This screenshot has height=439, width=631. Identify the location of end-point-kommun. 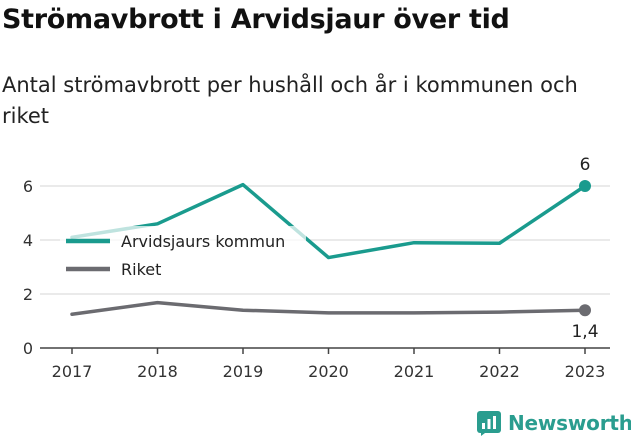
(585, 186).